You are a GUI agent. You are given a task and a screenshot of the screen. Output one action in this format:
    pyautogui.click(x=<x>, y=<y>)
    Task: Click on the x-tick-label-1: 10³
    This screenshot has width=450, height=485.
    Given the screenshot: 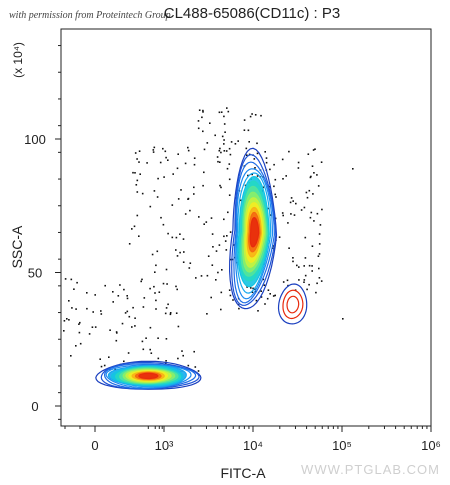 What is the action you would take?
    pyautogui.click(x=164, y=445)
    